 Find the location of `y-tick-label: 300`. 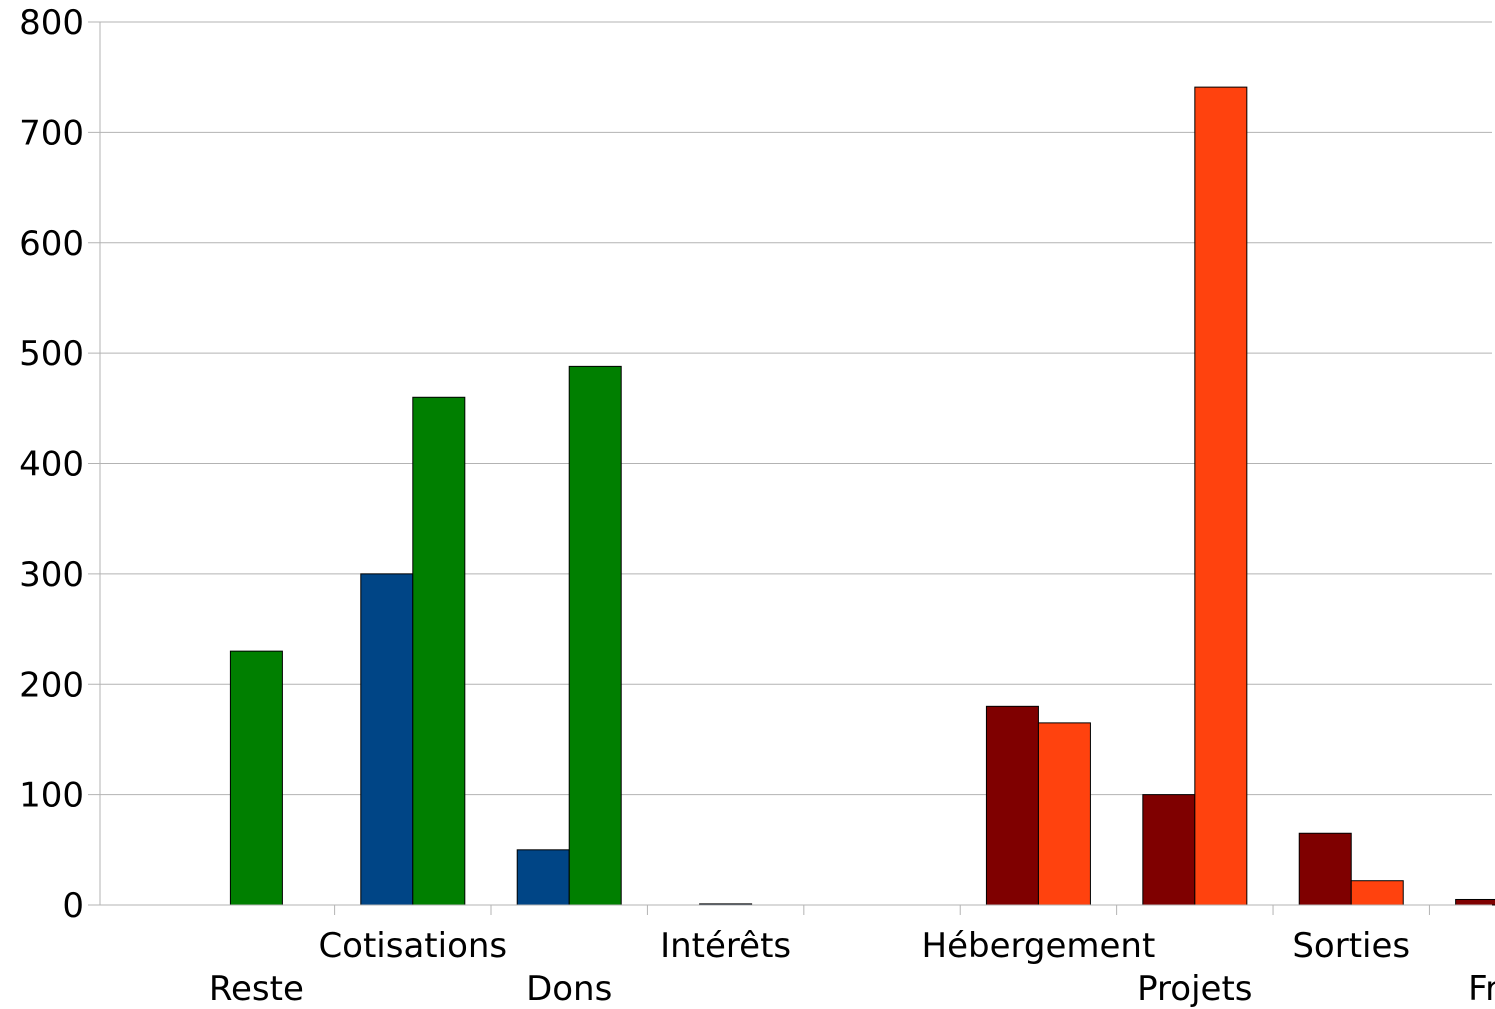

y-tick-label: 300 is located at coordinates (51, 575).